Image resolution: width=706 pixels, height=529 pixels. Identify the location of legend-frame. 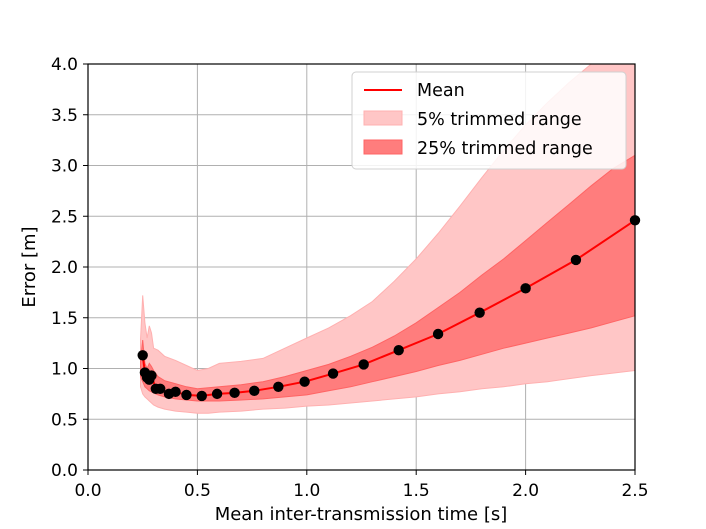
(489, 120).